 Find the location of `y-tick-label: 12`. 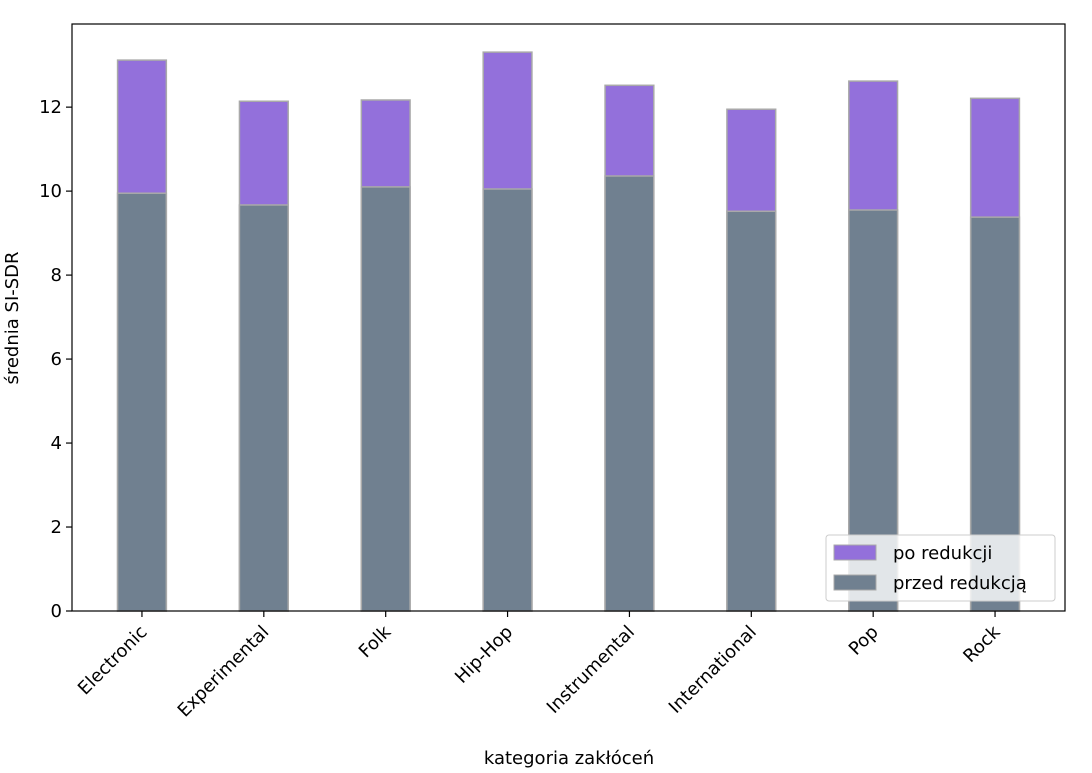

y-tick-label: 12 is located at coordinates (50, 107).